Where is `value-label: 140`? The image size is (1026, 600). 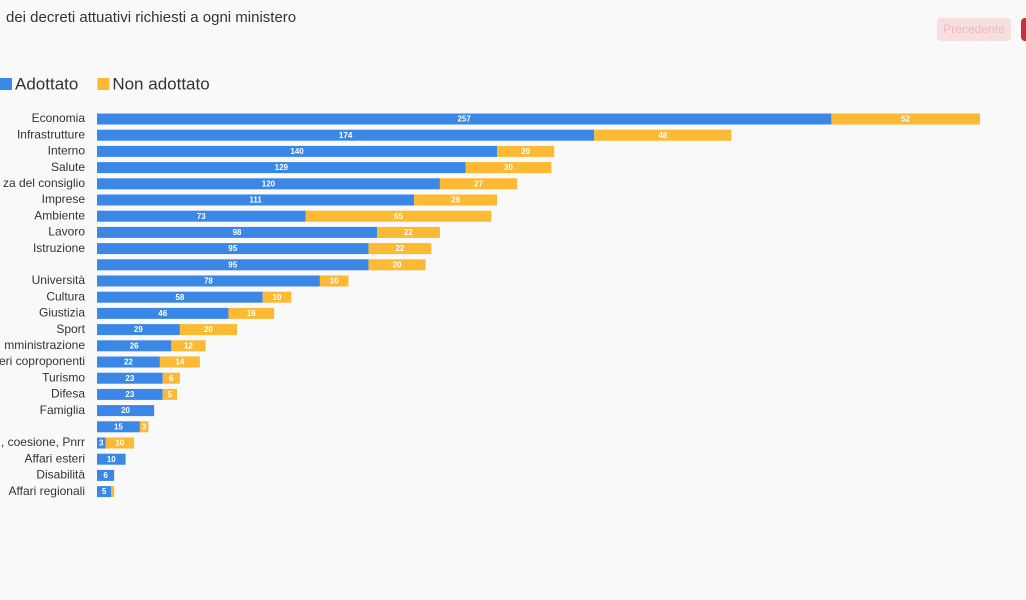 value-label: 140 is located at coordinates (297, 151).